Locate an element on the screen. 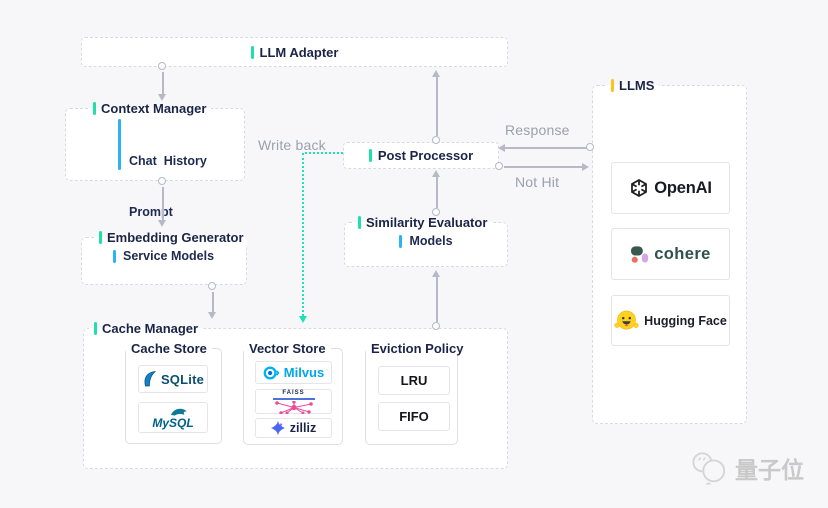  sqlite-icon is located at coordinates (150, 379).